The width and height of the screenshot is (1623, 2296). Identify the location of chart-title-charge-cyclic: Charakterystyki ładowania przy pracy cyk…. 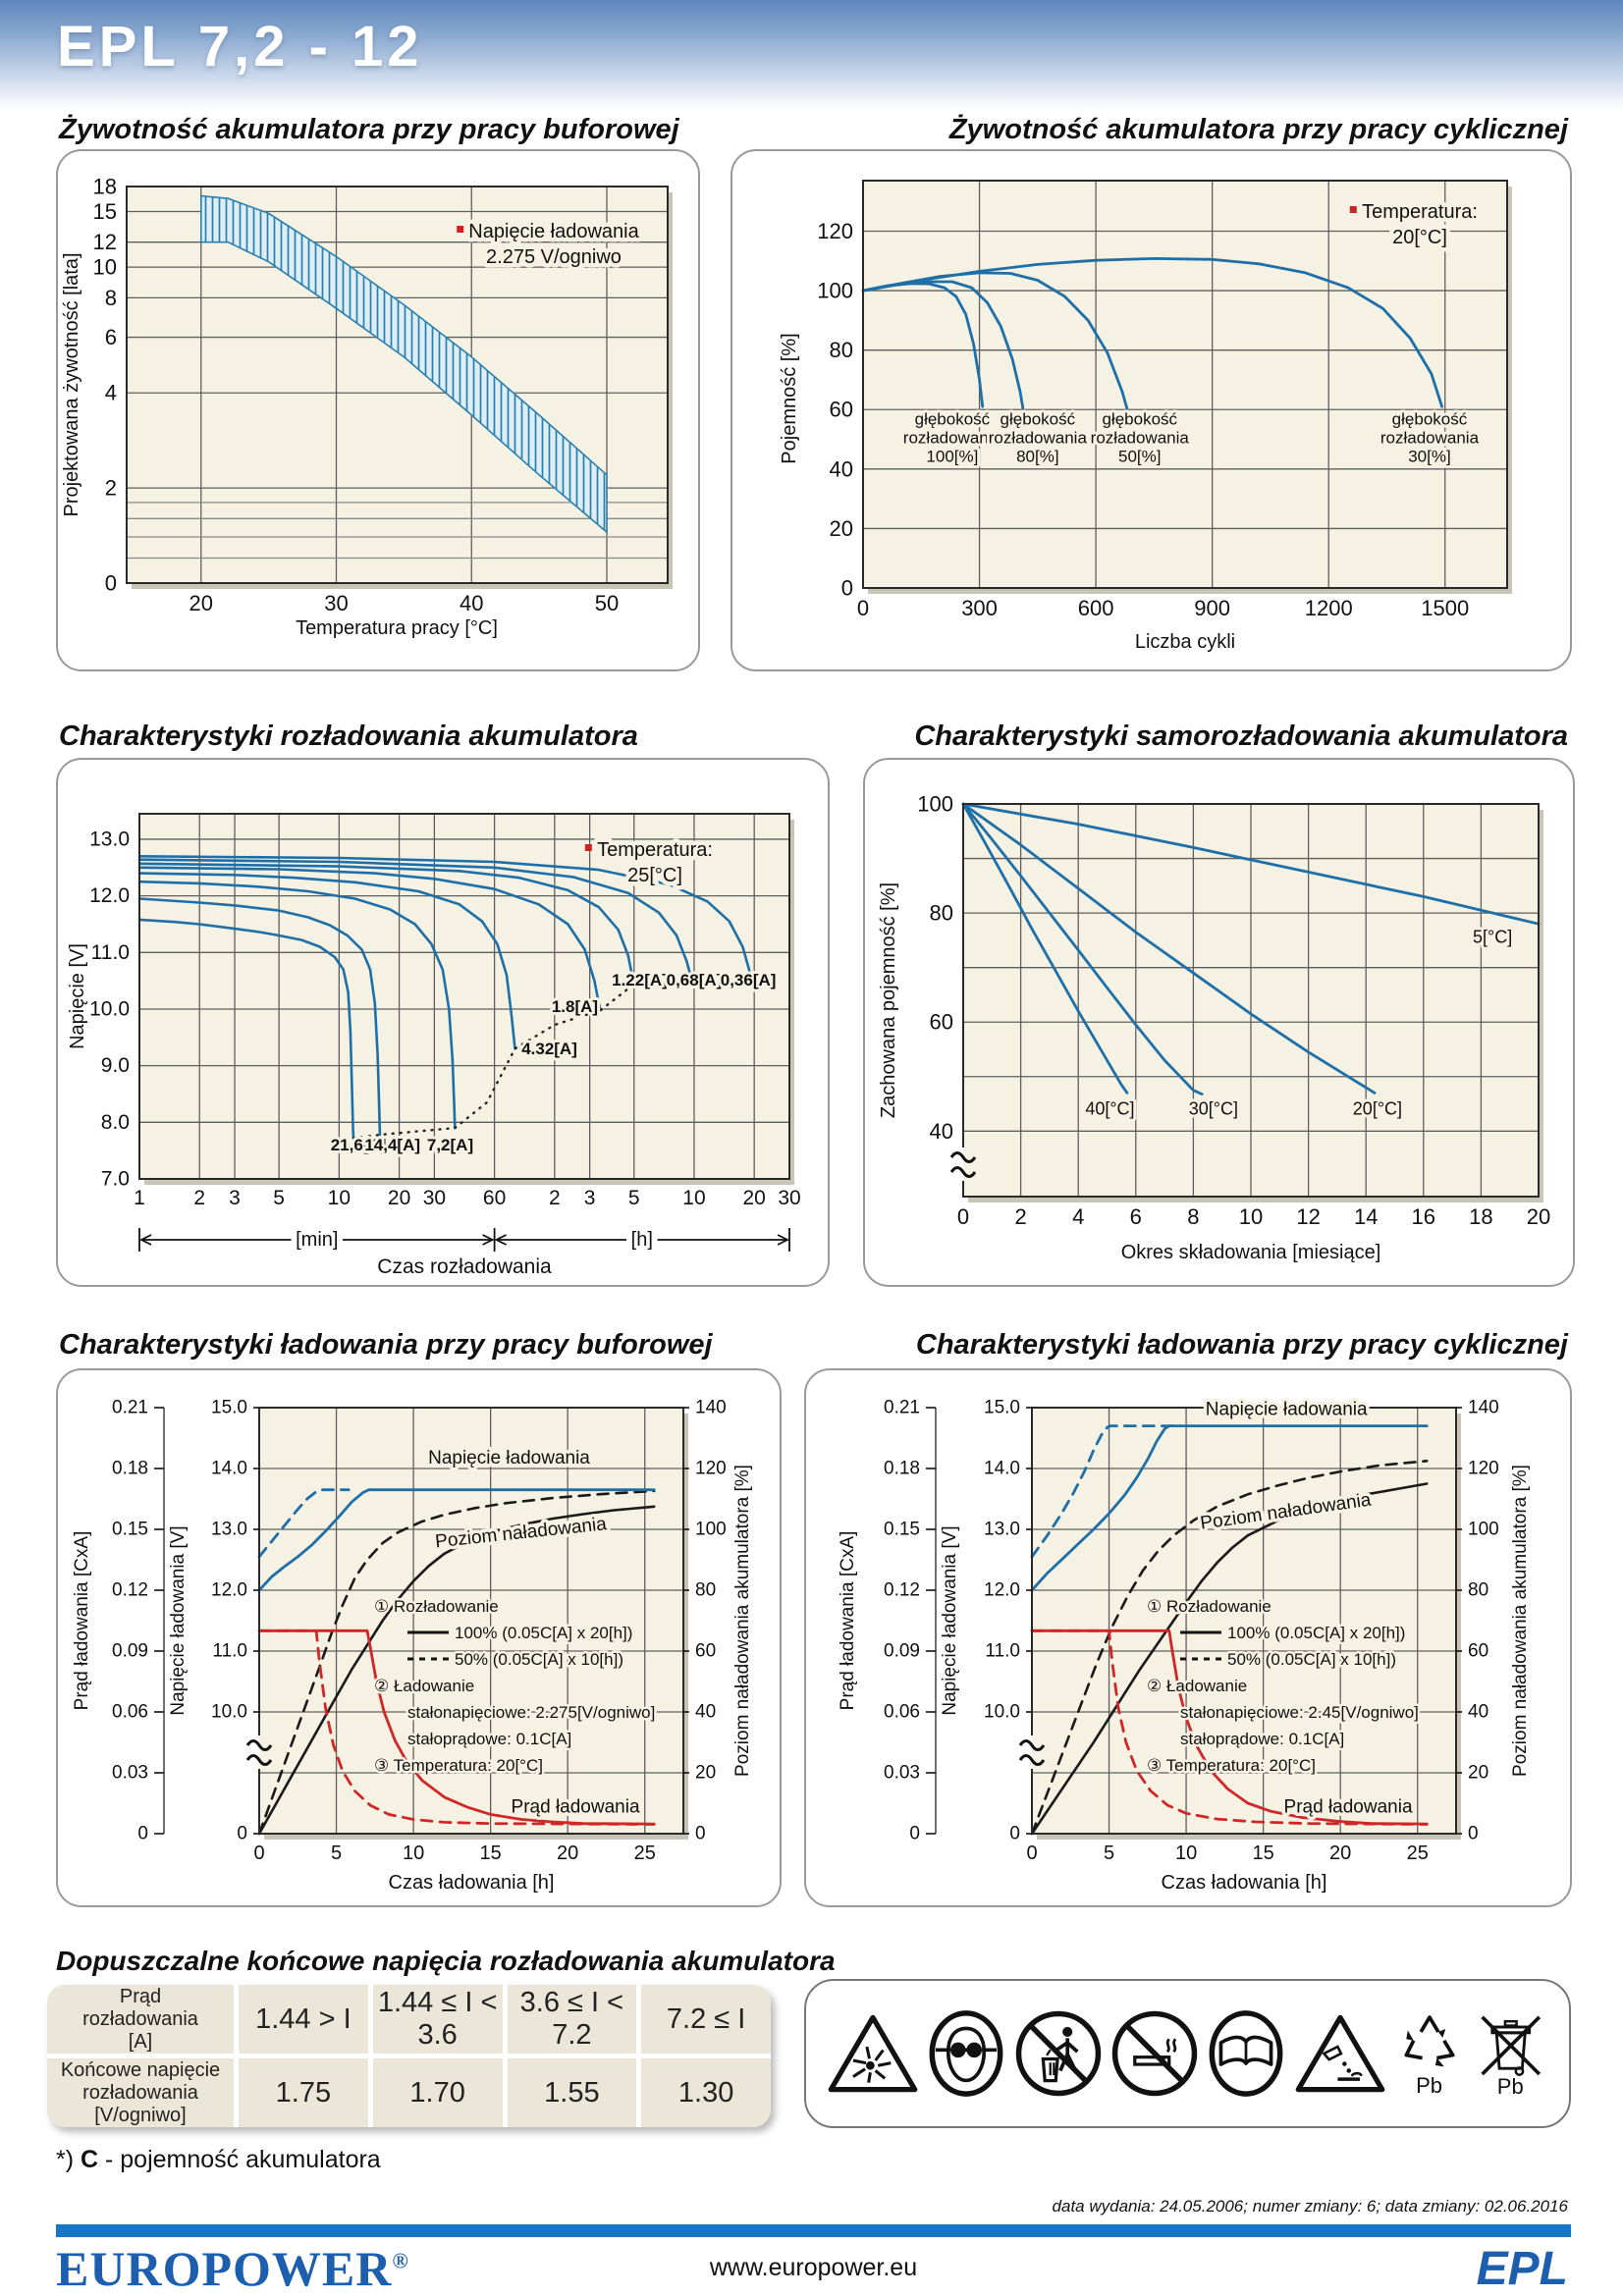
(1241, 1345).